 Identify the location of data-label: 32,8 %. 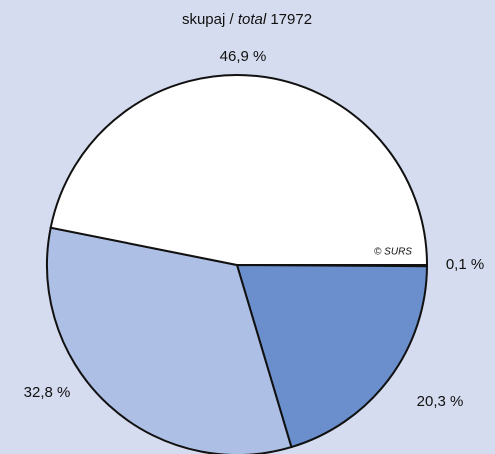
(47, 392).